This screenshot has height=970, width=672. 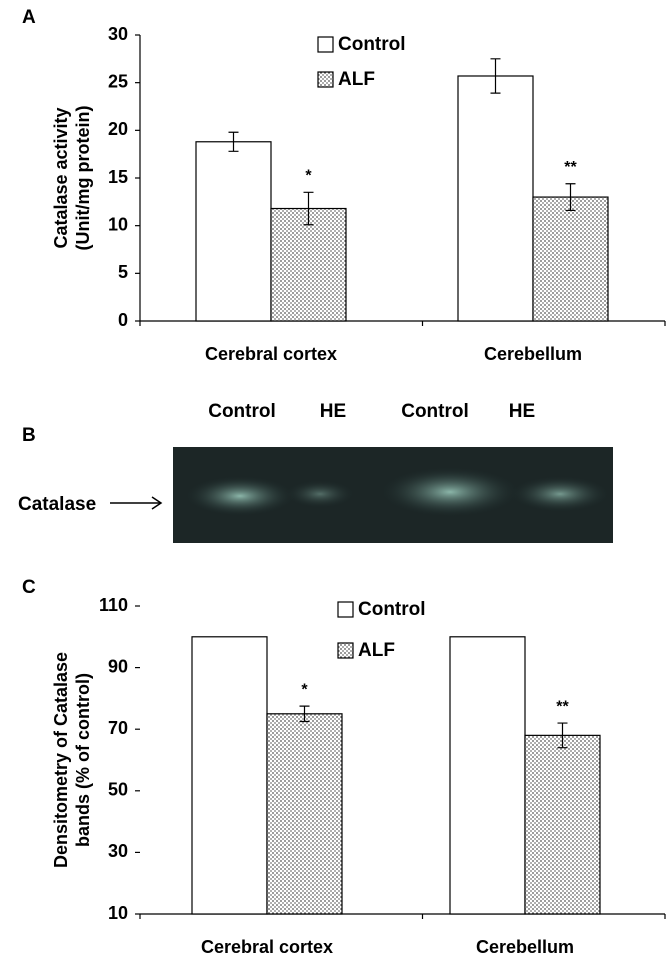 I want to click on y-tick-label: 0, so click(x=123, y=320).